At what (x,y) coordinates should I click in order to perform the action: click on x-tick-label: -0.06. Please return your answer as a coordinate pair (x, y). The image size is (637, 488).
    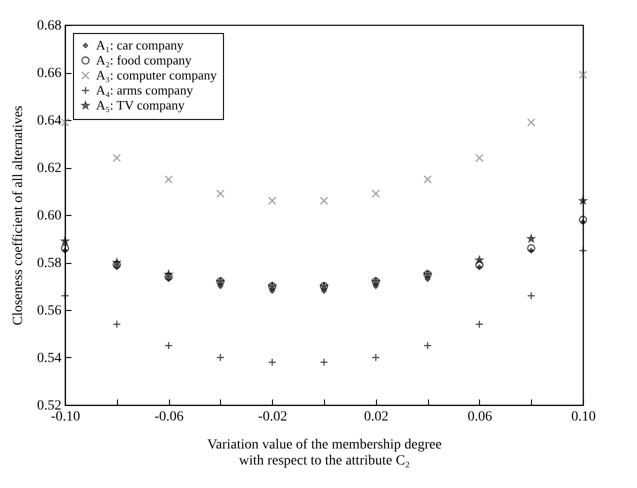
    Looking at the image, I should click on (169, 417).